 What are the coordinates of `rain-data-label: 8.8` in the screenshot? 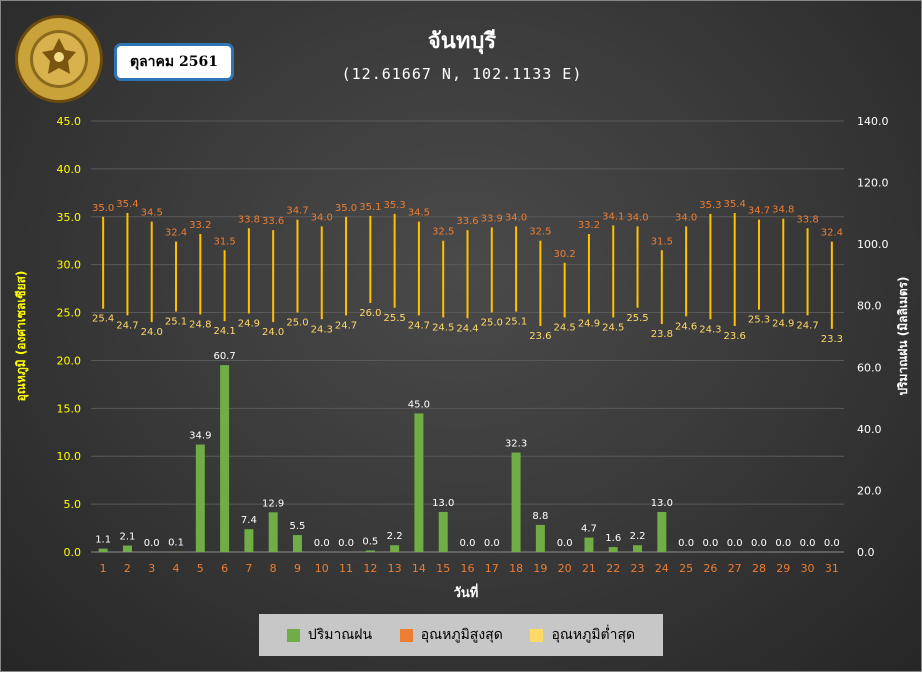 It's located at (540, 516).